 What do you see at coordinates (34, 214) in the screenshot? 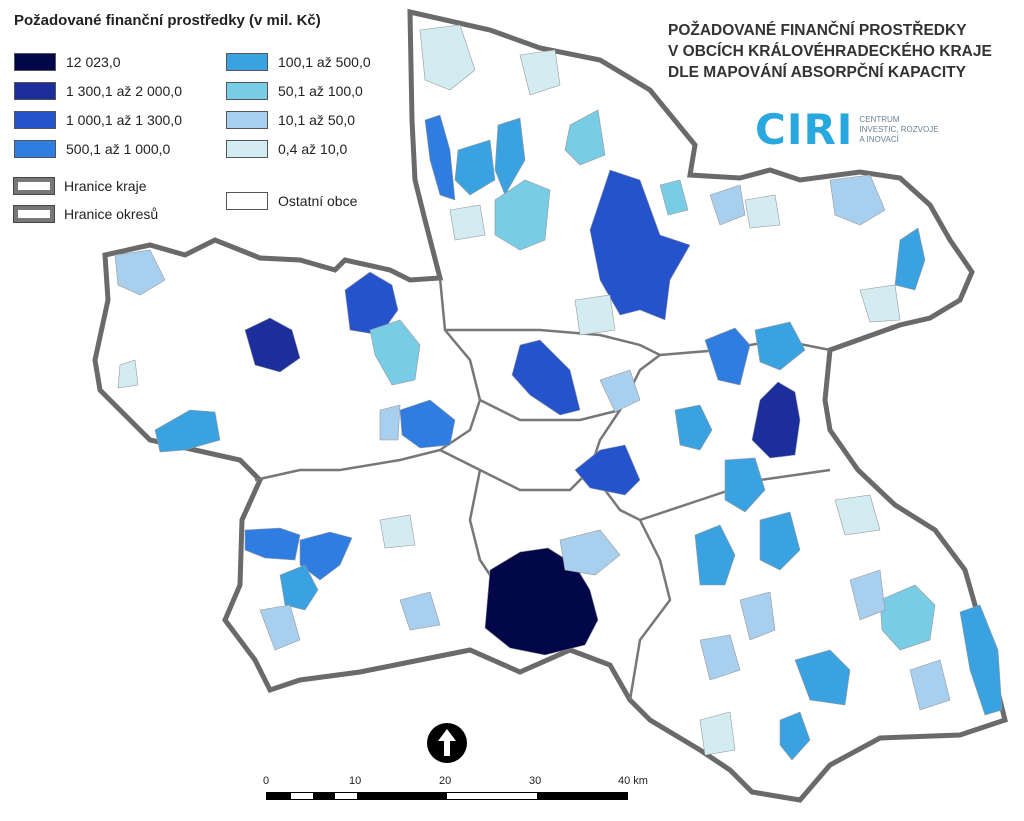
I see `district-boundary-swatch` at bounding box center [34, 214].